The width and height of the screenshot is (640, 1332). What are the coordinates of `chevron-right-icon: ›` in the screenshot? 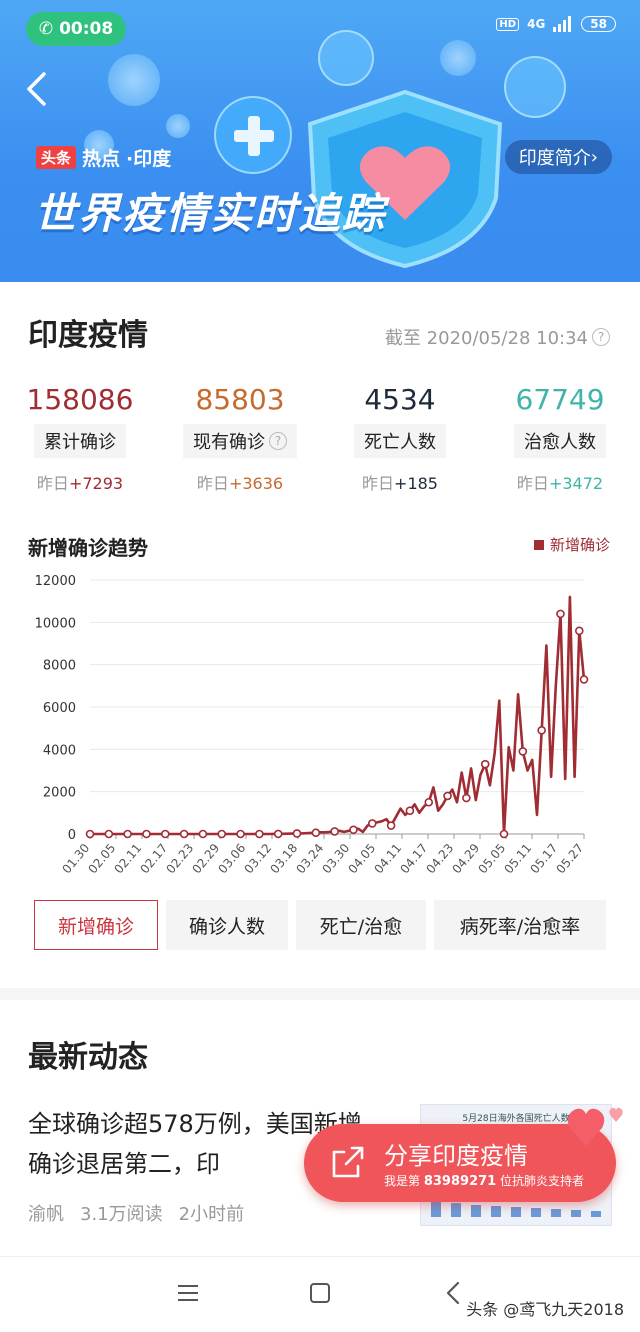 It's located at (594, 157).